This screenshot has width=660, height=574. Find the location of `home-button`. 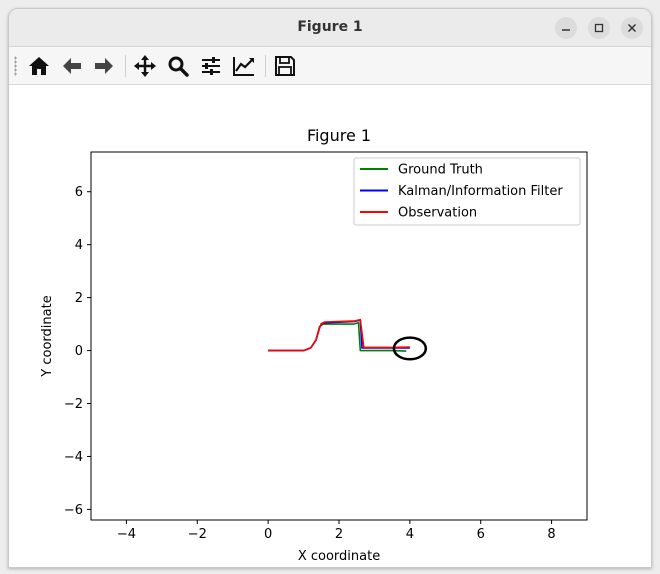

home-button is located at coordinates (39, 66).